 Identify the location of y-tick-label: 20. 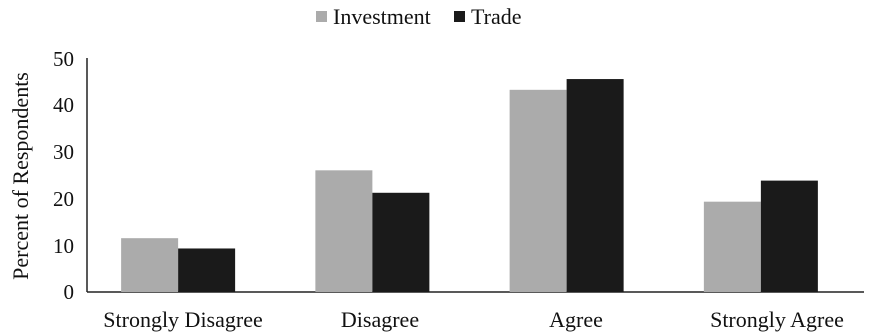
(63, 199).